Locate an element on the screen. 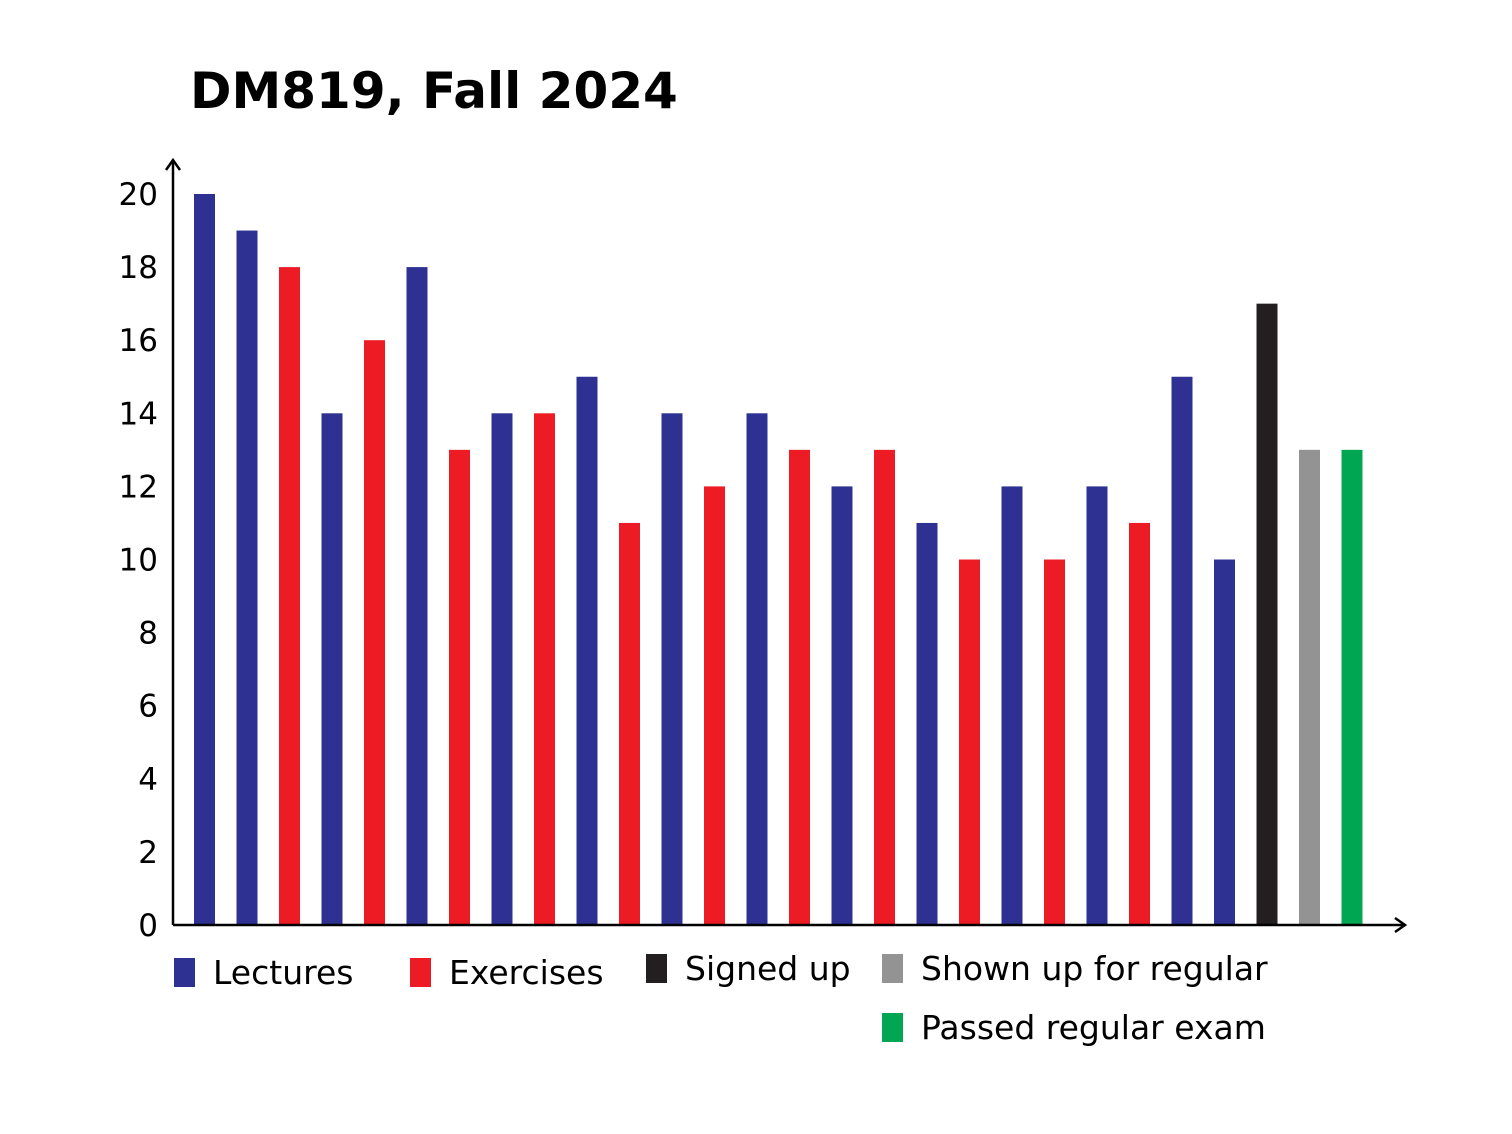  legend-item-signed-up: Signed up is located at coordinates (748, 968).